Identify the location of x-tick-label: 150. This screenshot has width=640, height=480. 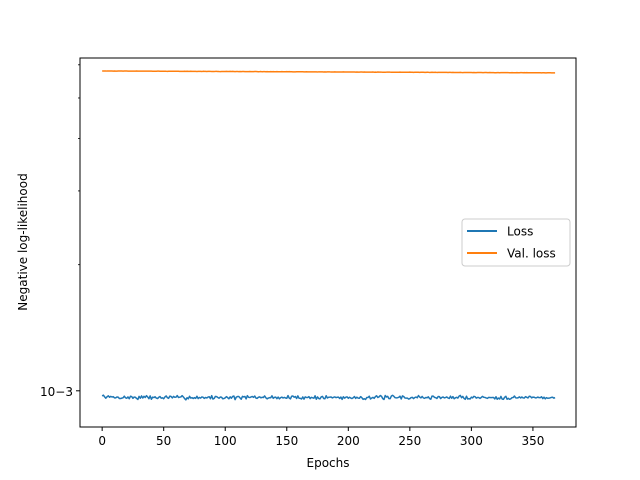
(286, 441).